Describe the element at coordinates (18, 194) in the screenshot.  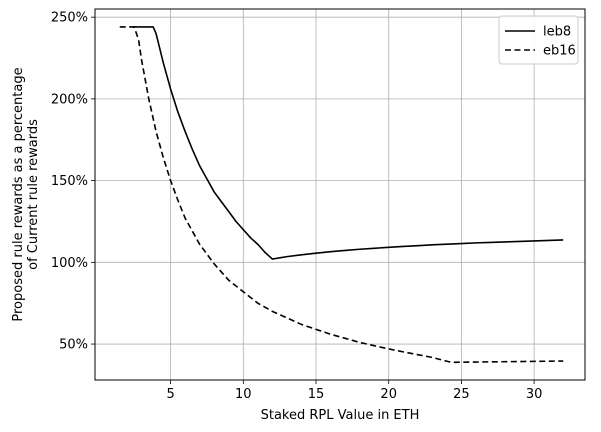
I see `y-axis-label-line-1: Proposed rule rewards as a percentage` at that location.